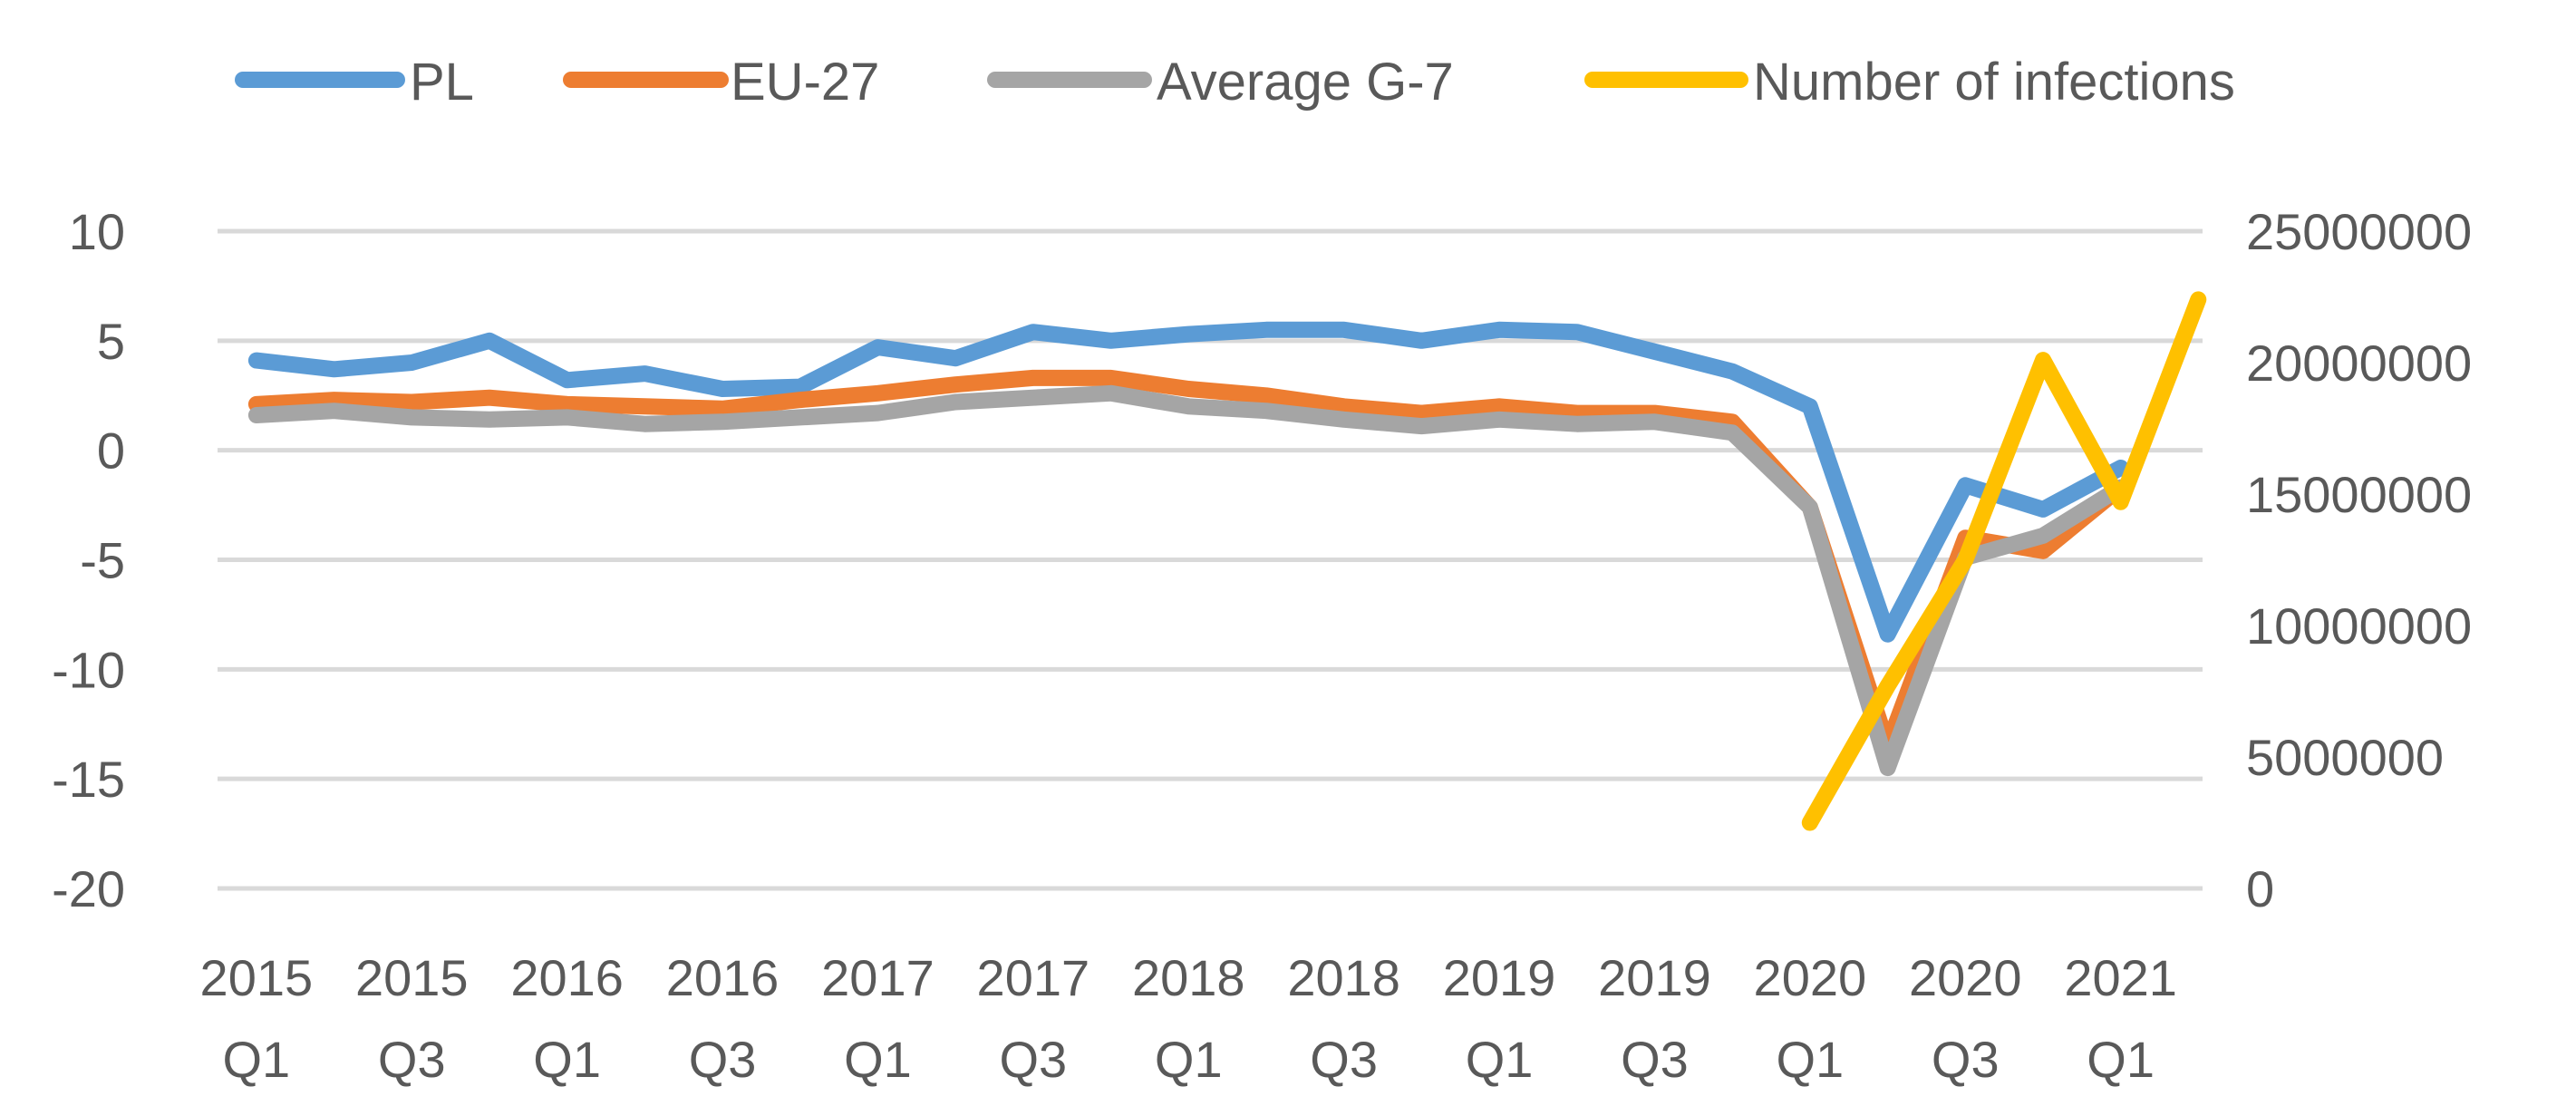 This screenshot has height=1106, width=2576. Describe the element at coordinates (354, 82) in the screenshot. I see `legend-item-pl: PL` at that location.